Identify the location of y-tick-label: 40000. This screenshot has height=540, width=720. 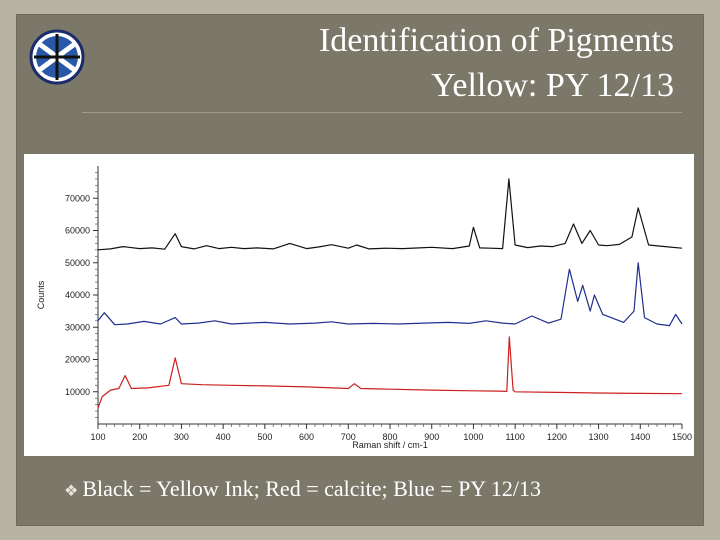
(77, 295).